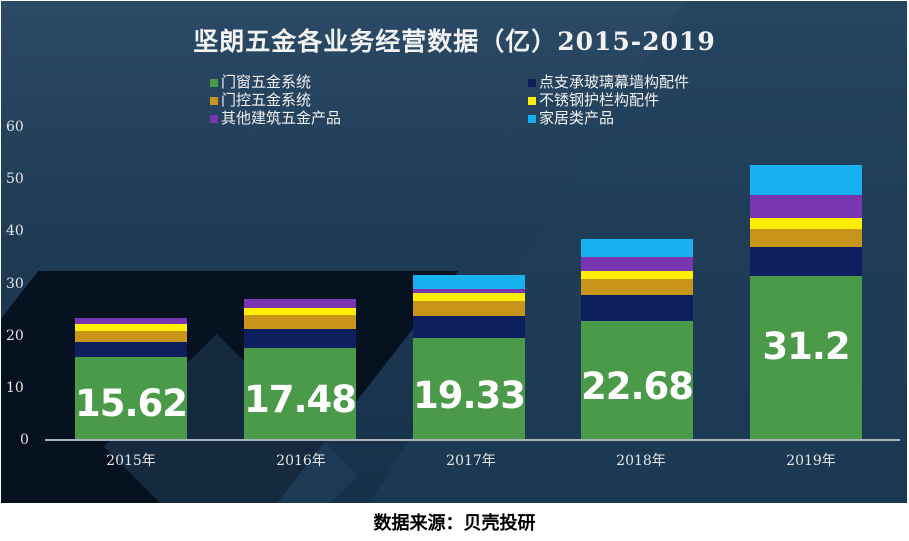  Describe the element at coordinates (15, 179) in the screenshot. I see `y-tick-label: 50` at that location.